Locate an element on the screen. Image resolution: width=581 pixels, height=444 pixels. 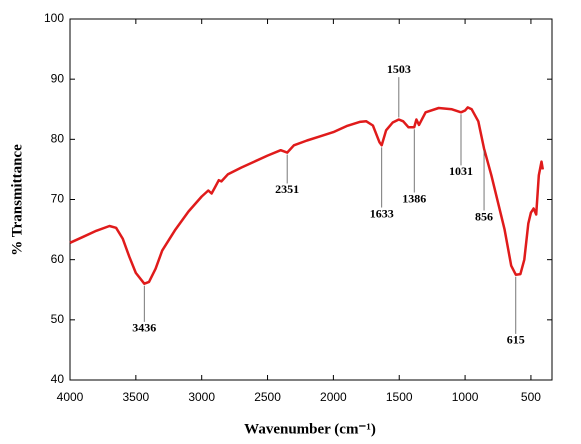
peak-label: 3436 is located at coordinates (144, 328).